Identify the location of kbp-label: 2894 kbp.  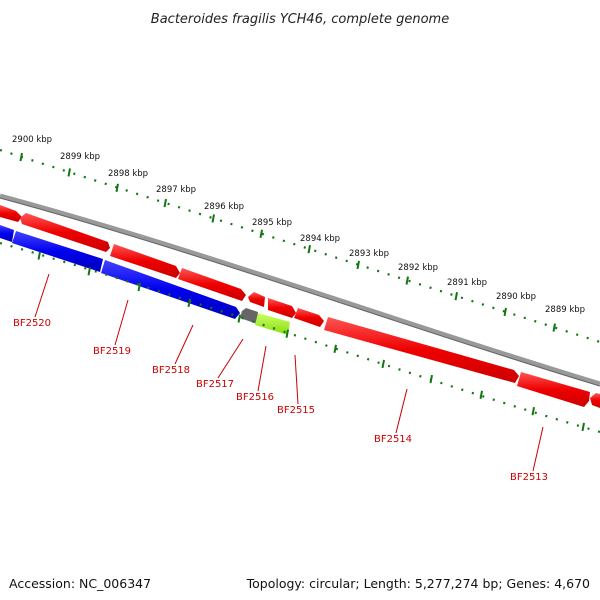
(320, 239).